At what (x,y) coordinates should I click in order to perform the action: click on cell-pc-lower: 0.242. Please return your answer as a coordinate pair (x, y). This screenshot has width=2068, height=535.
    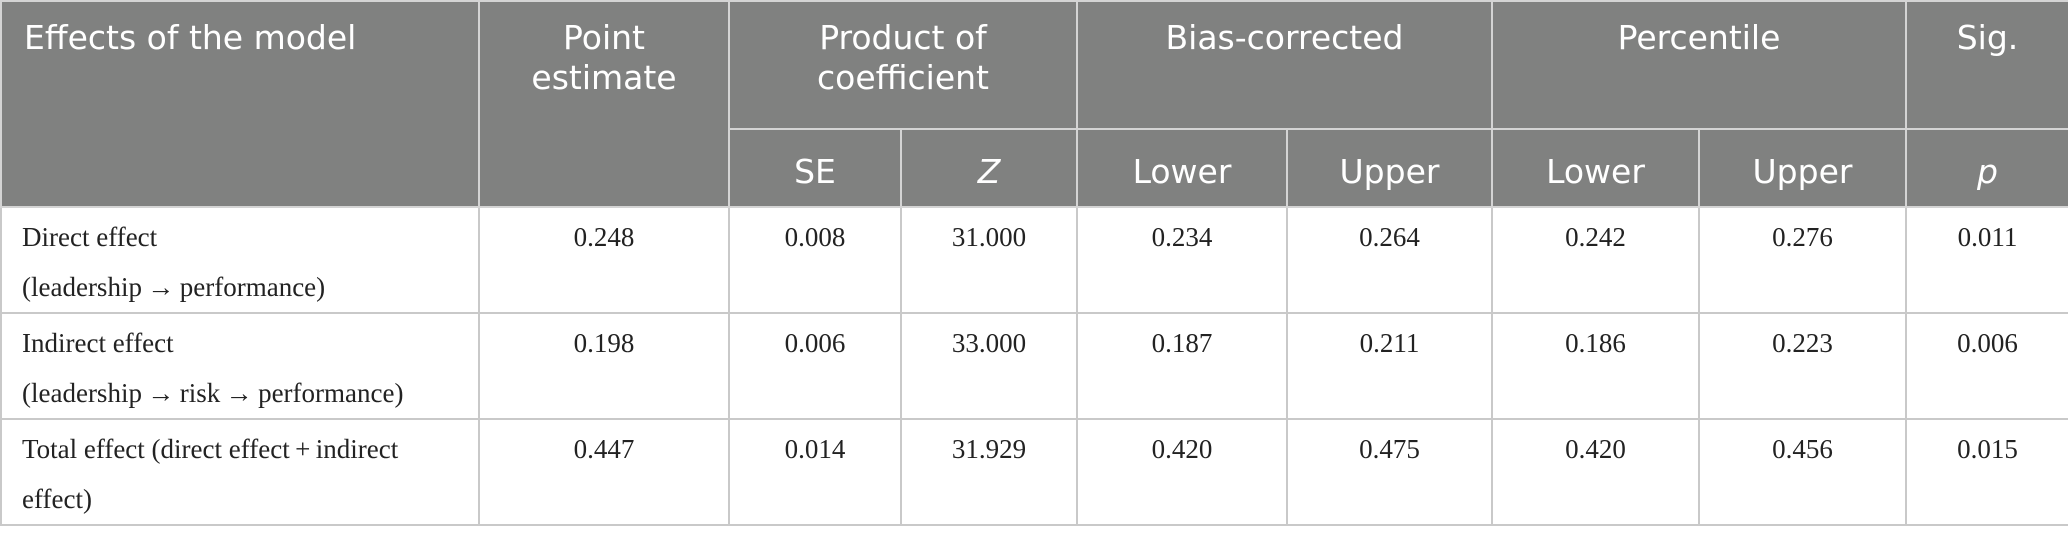
    Looking at the image, I should click on (1595, 260).